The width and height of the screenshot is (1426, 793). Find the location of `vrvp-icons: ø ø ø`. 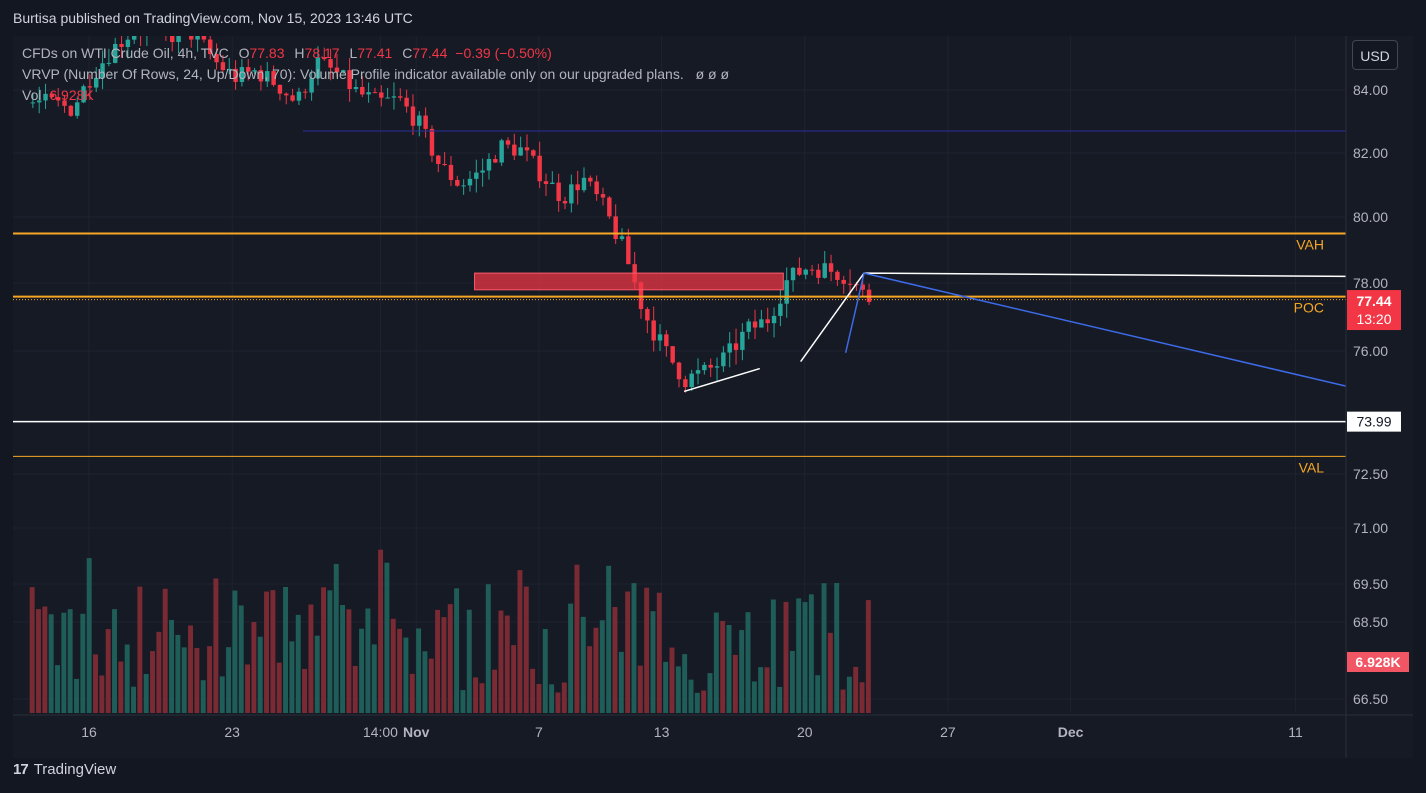

vrvp-icons: ø ø ø is located at coordinates (712, 74).